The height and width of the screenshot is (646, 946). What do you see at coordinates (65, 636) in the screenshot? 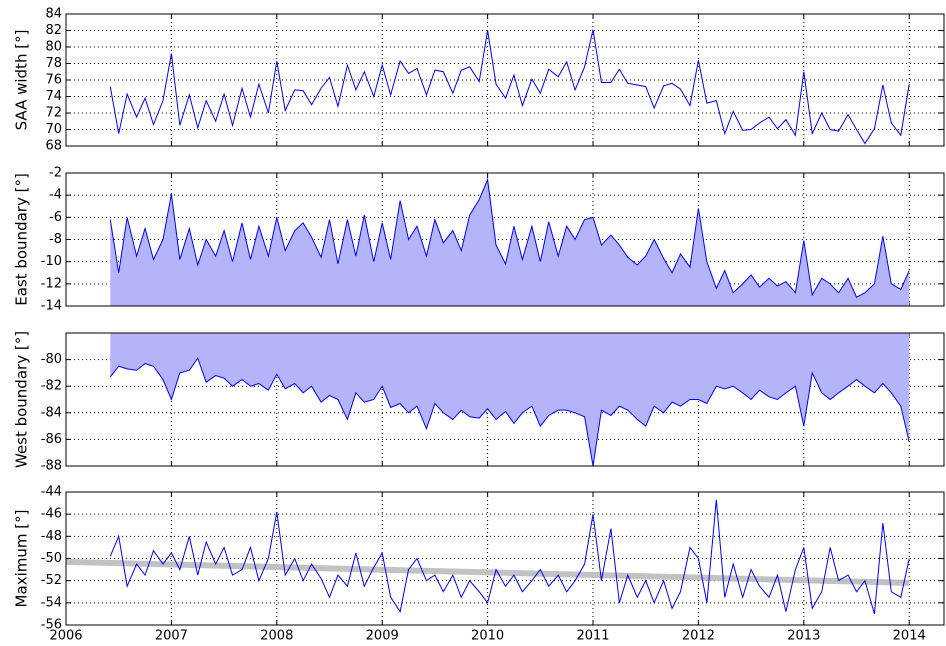
I see `x-tick-label: 2006` at bounding box center [65, 636].